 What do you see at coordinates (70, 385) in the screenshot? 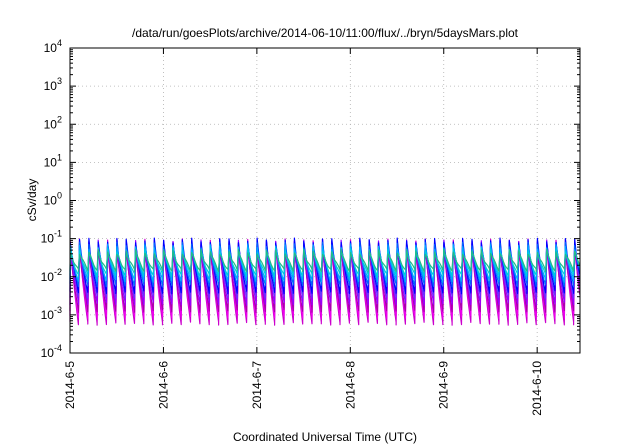
I see `x-tick-label: 2014-6-5` at bounding box center [70, 385].